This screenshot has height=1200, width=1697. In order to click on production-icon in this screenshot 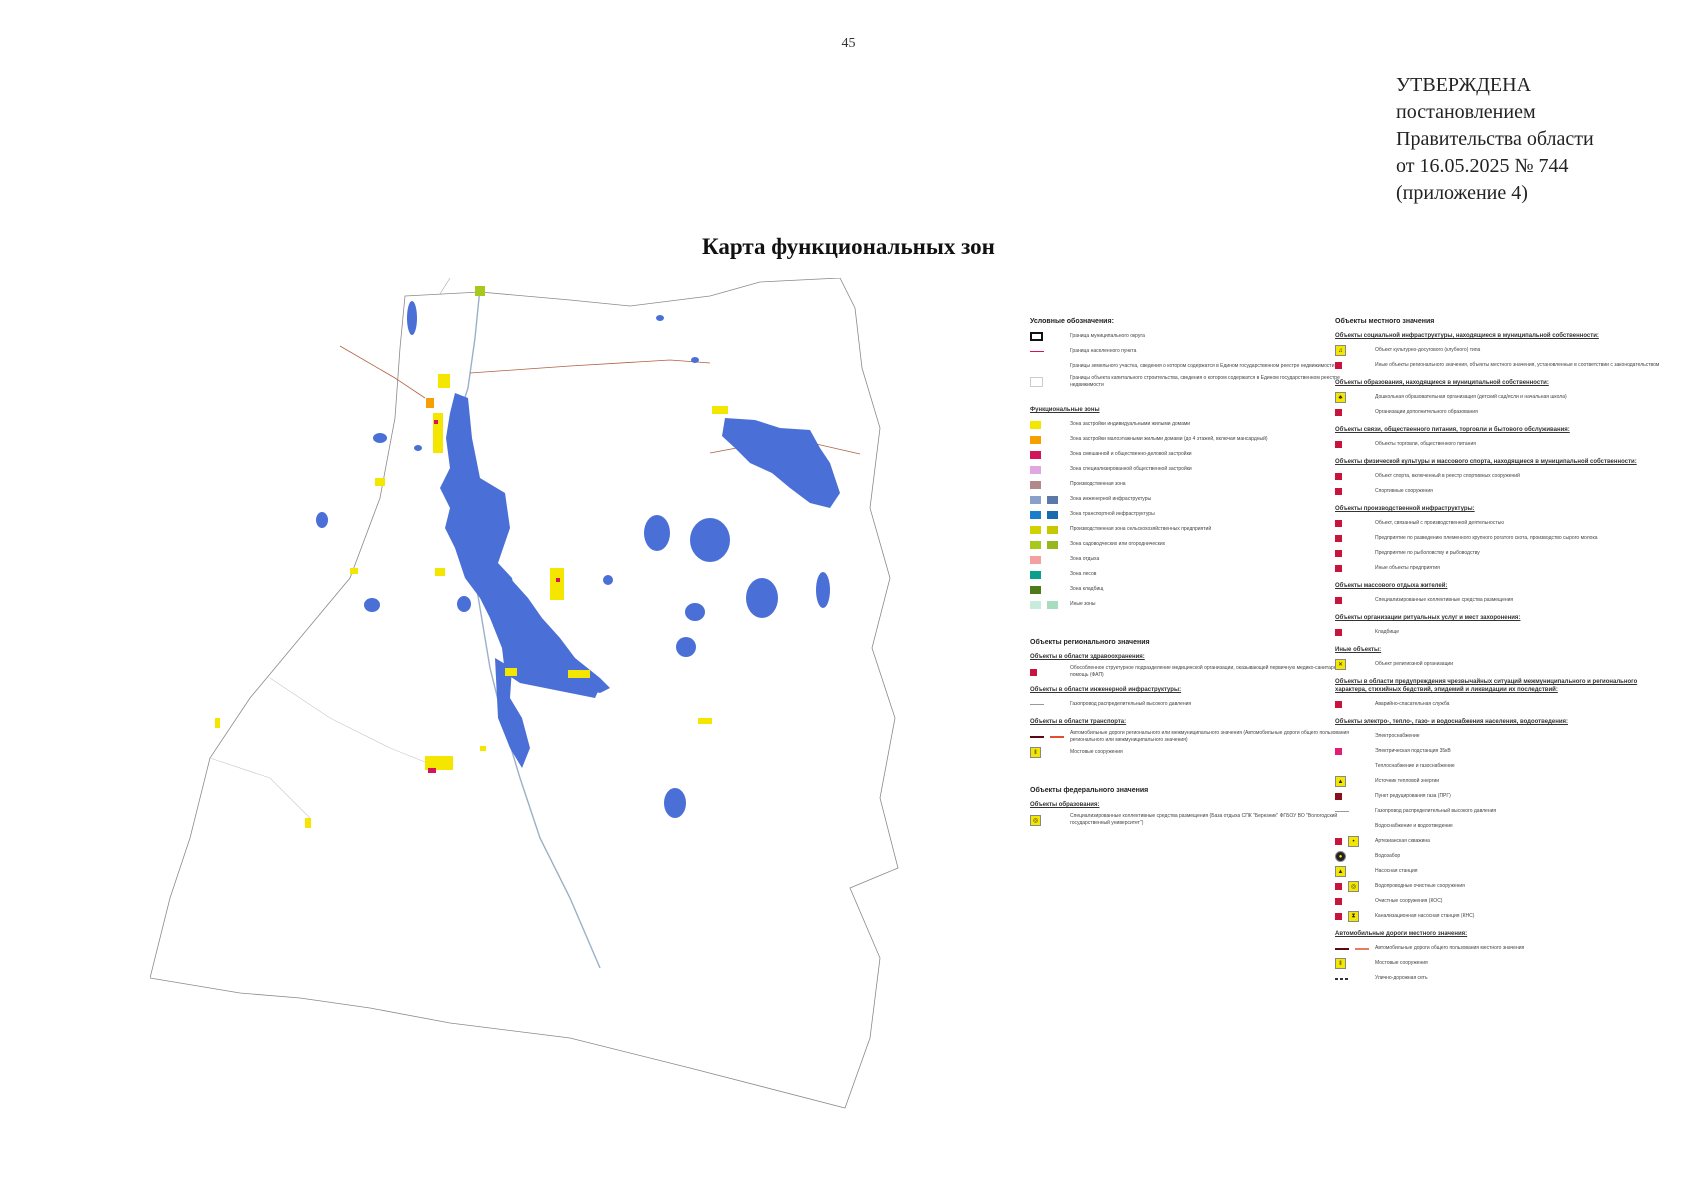, I will do `click(1338, 523)`.